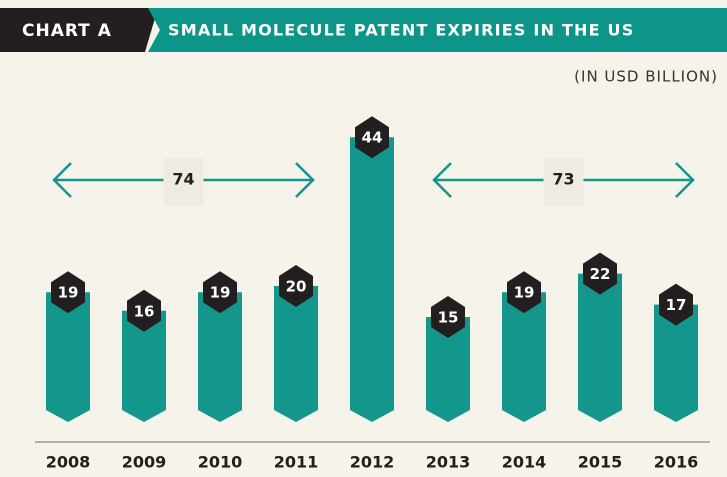 This screenshot has width=727, height=477. What do you see at coordinates (372, 462) in the screenshot?
I see `x-tick-label: 2012` at bounding box center [372, 462].